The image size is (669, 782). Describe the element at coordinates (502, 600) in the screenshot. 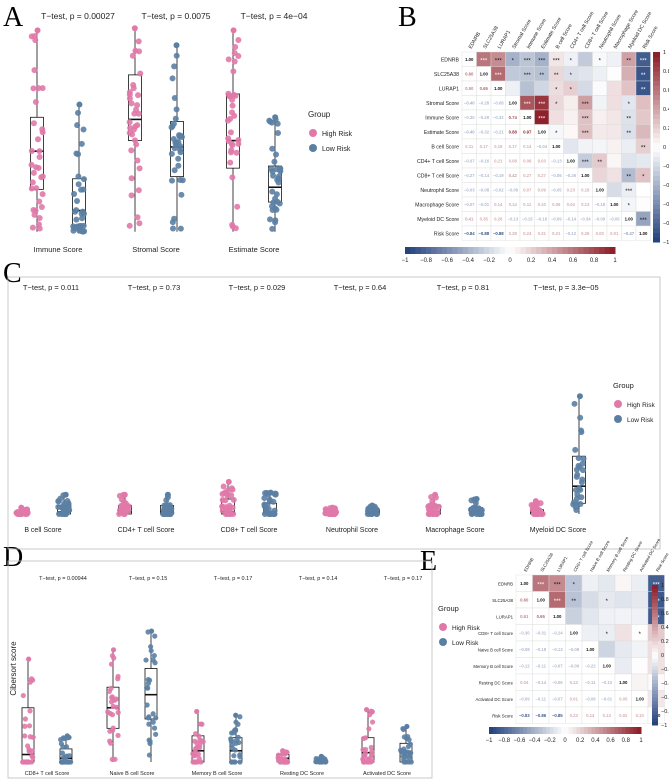

I see `row-label: SLC25A38` at that location.